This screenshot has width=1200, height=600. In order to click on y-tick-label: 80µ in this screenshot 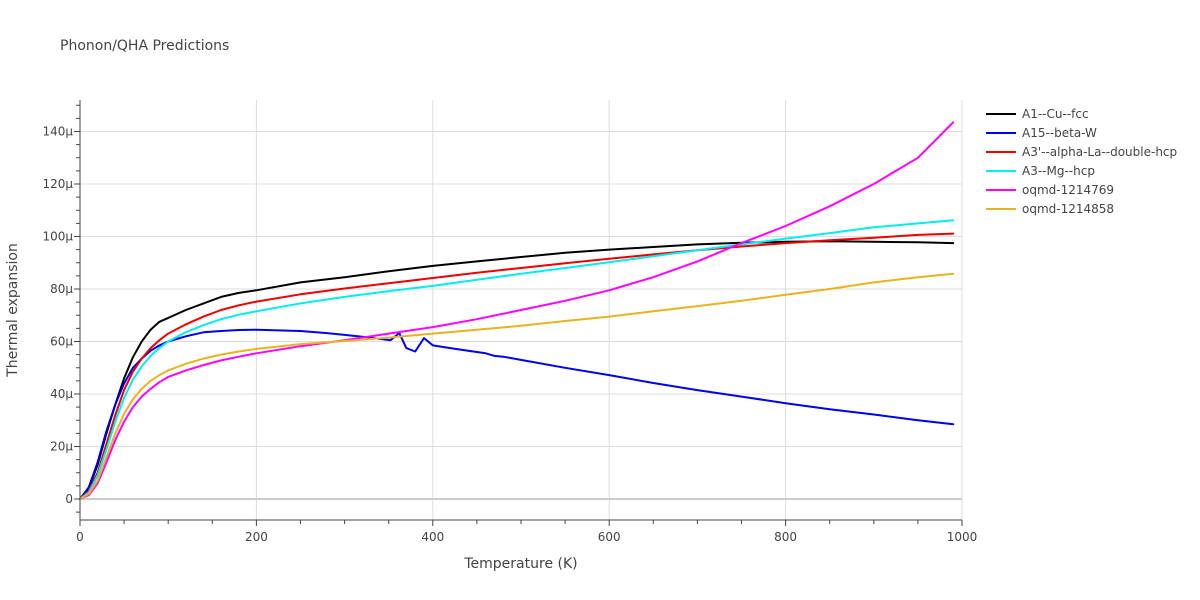, I will do `click(61, 289)`.